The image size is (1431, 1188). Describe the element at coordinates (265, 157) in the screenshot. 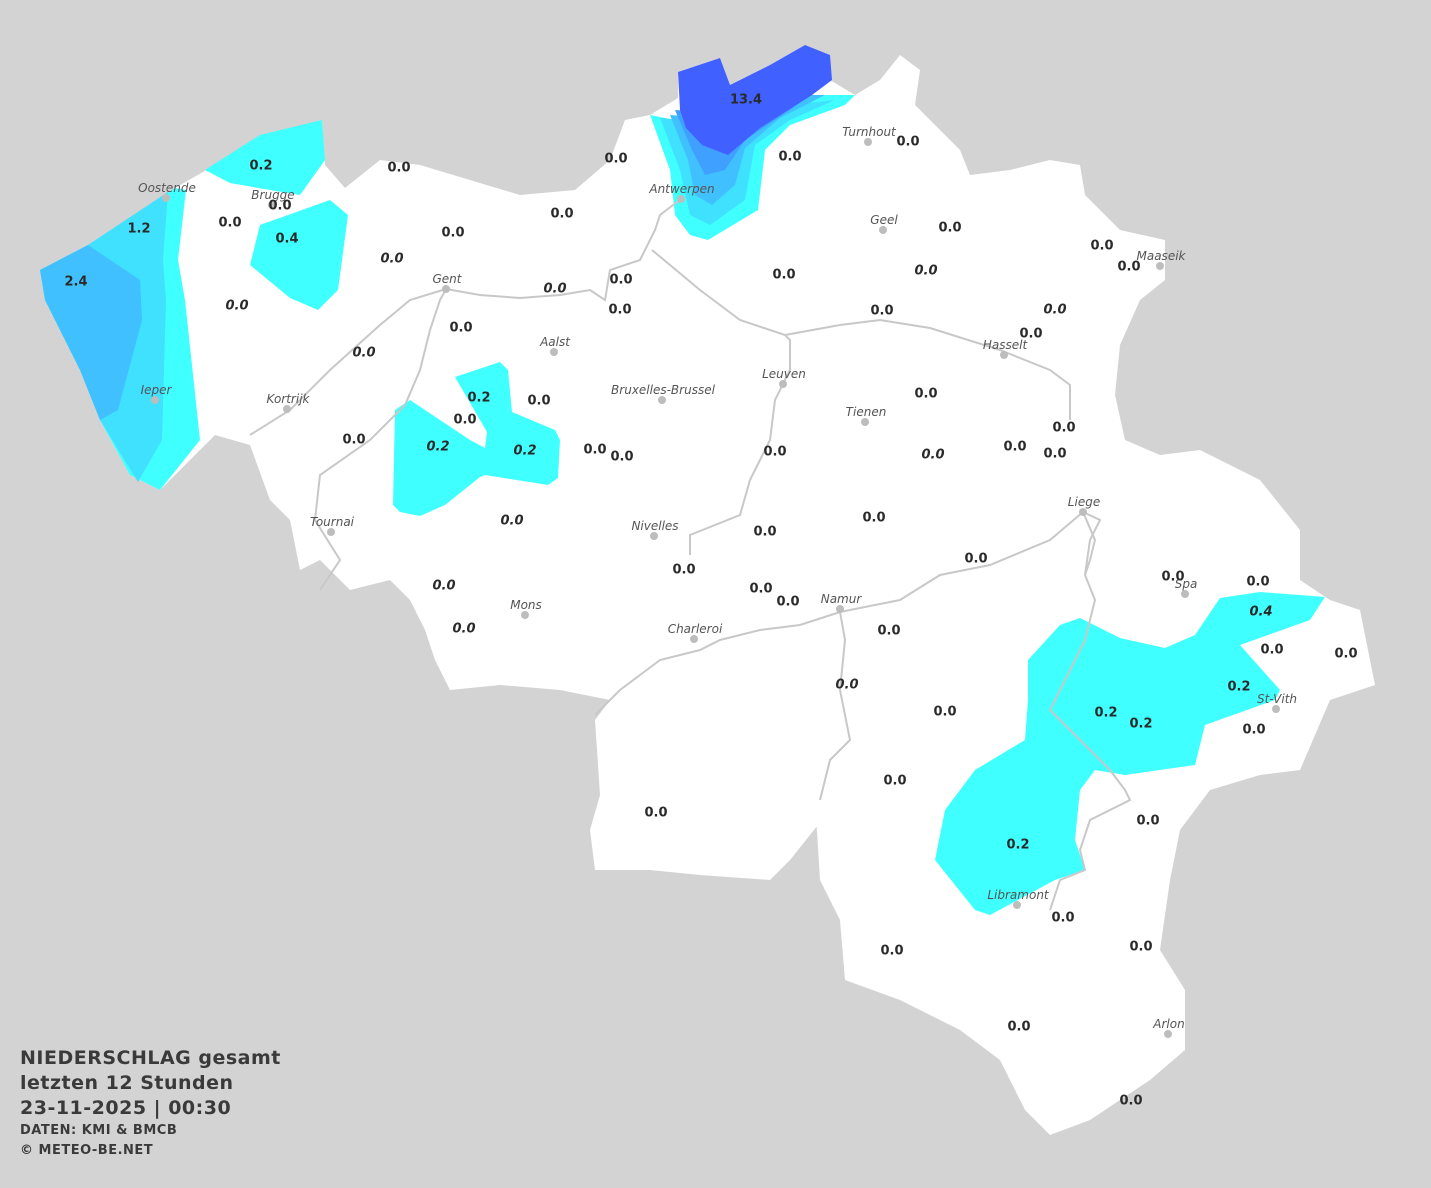

I see `brugge-coast-zone` at that location.